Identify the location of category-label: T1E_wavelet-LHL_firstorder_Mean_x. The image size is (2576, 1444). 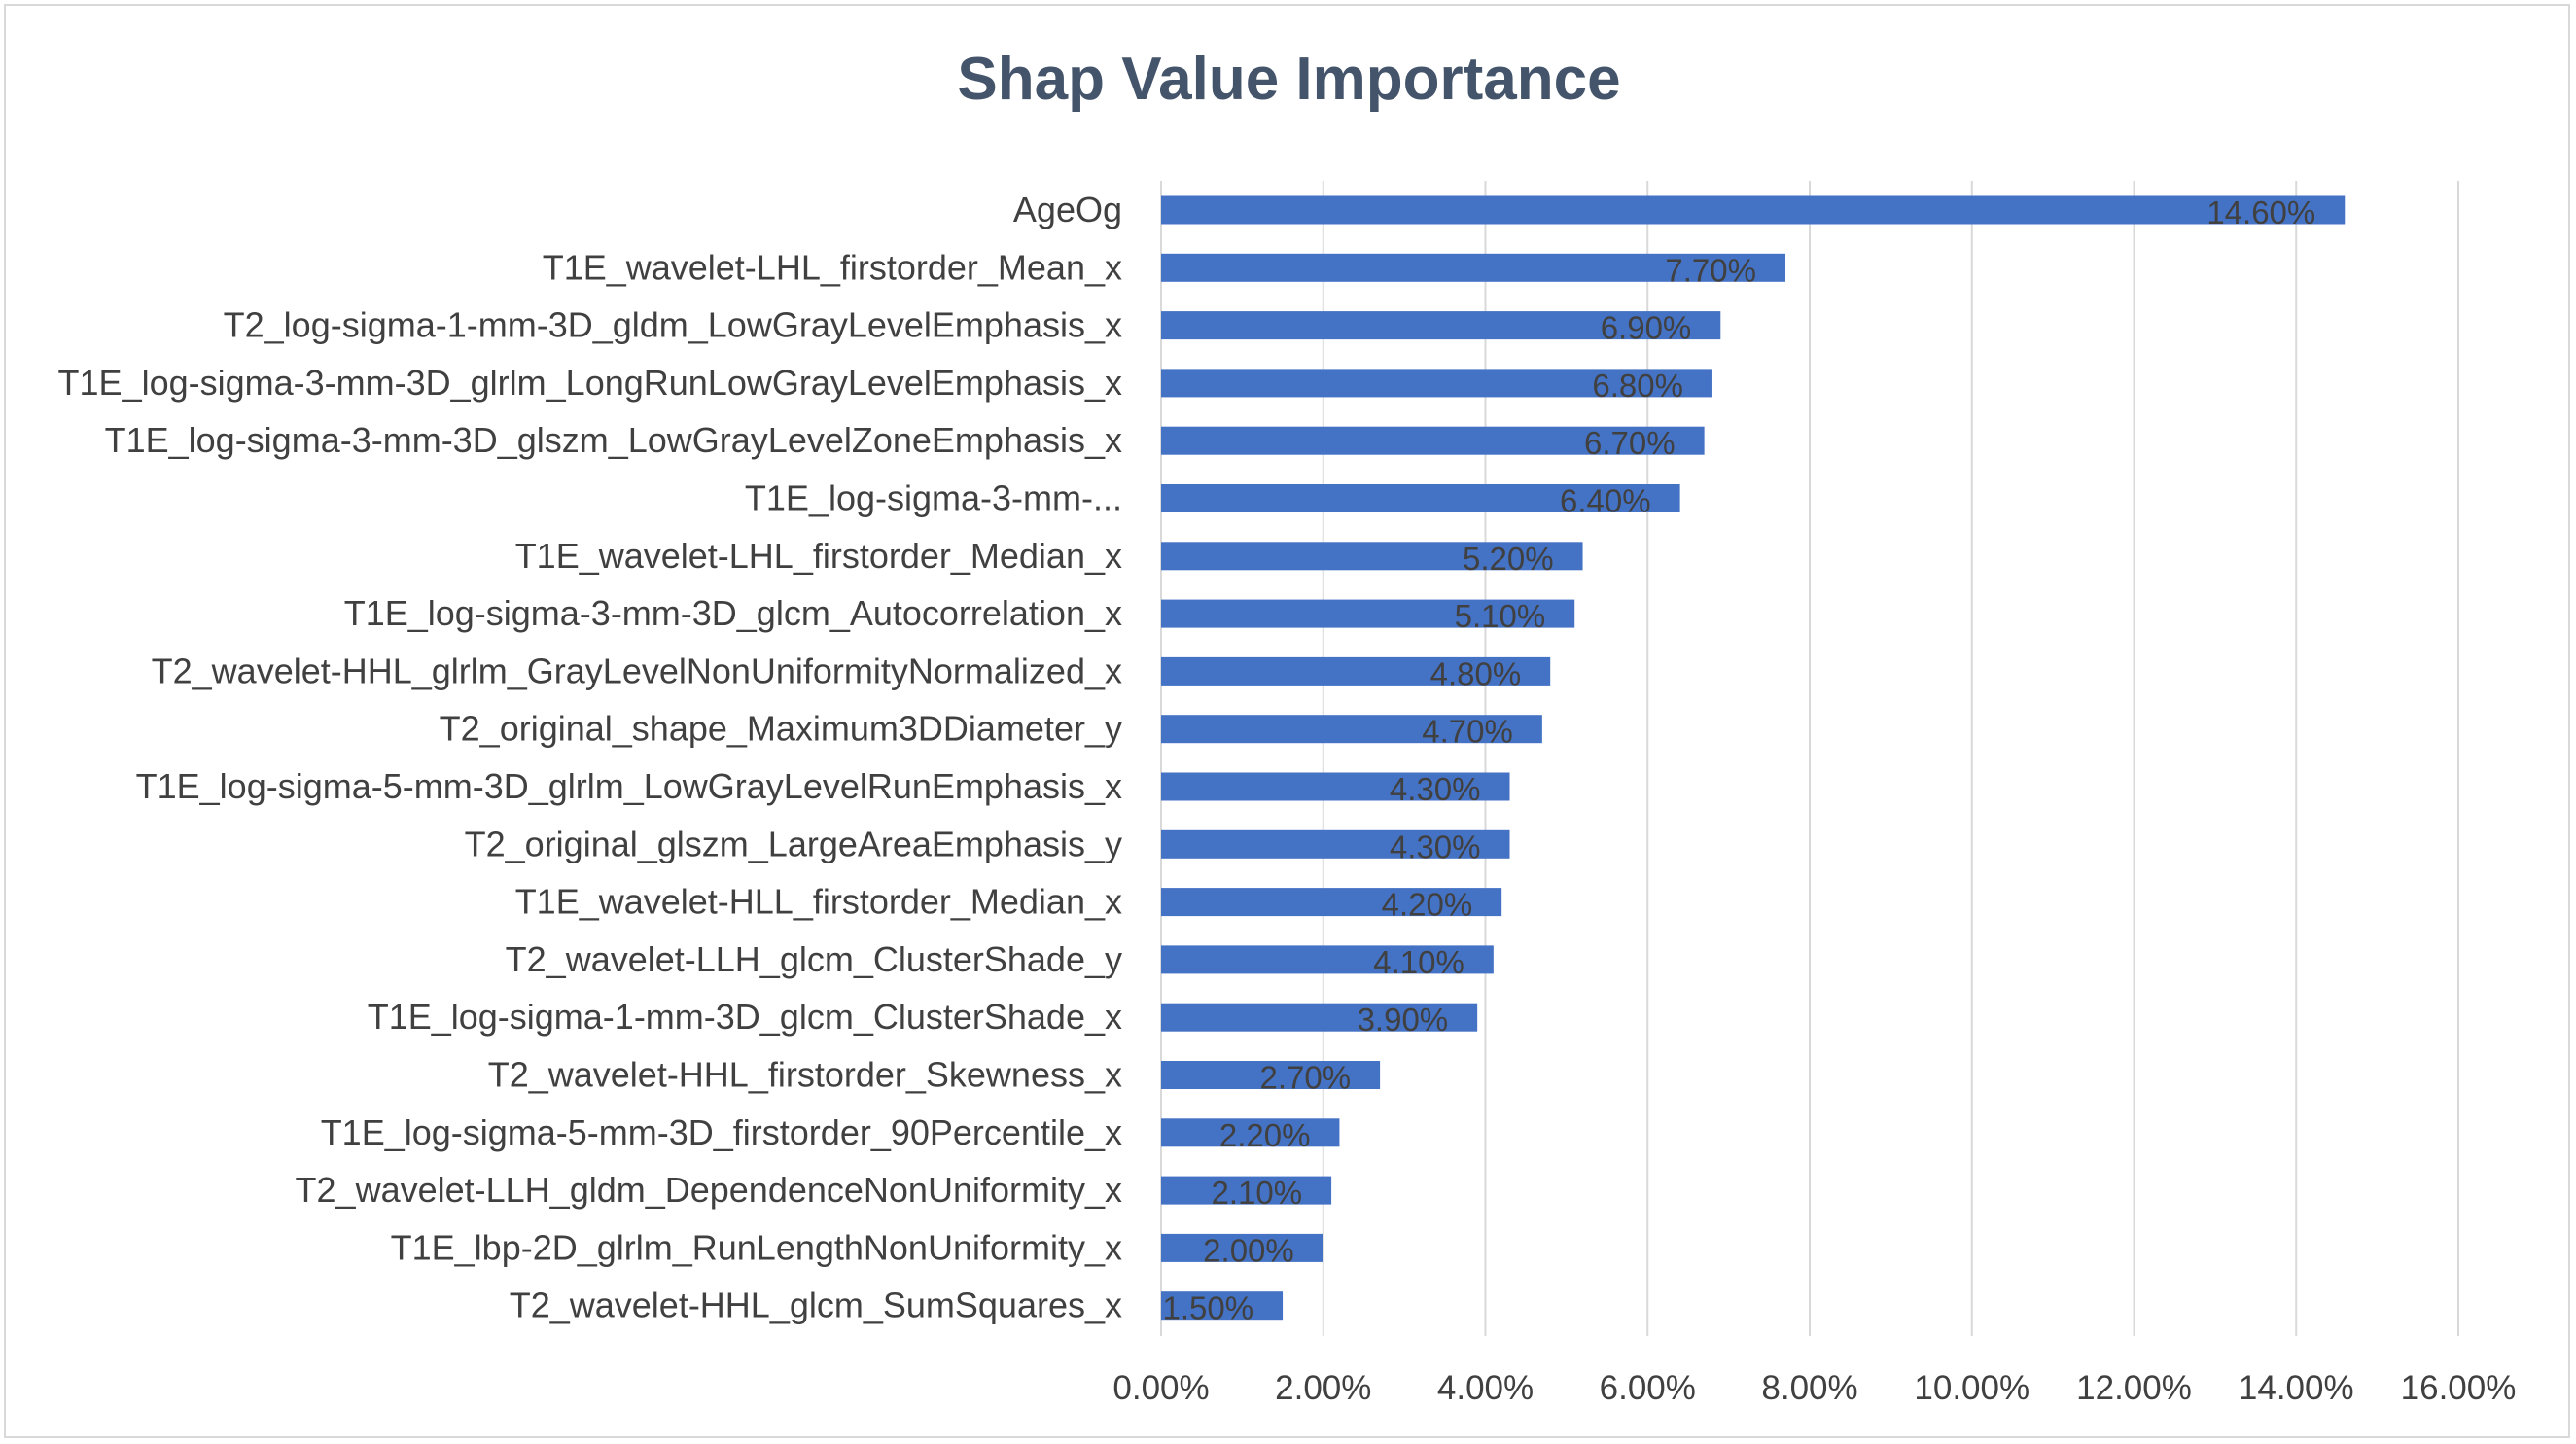
(833, 267).